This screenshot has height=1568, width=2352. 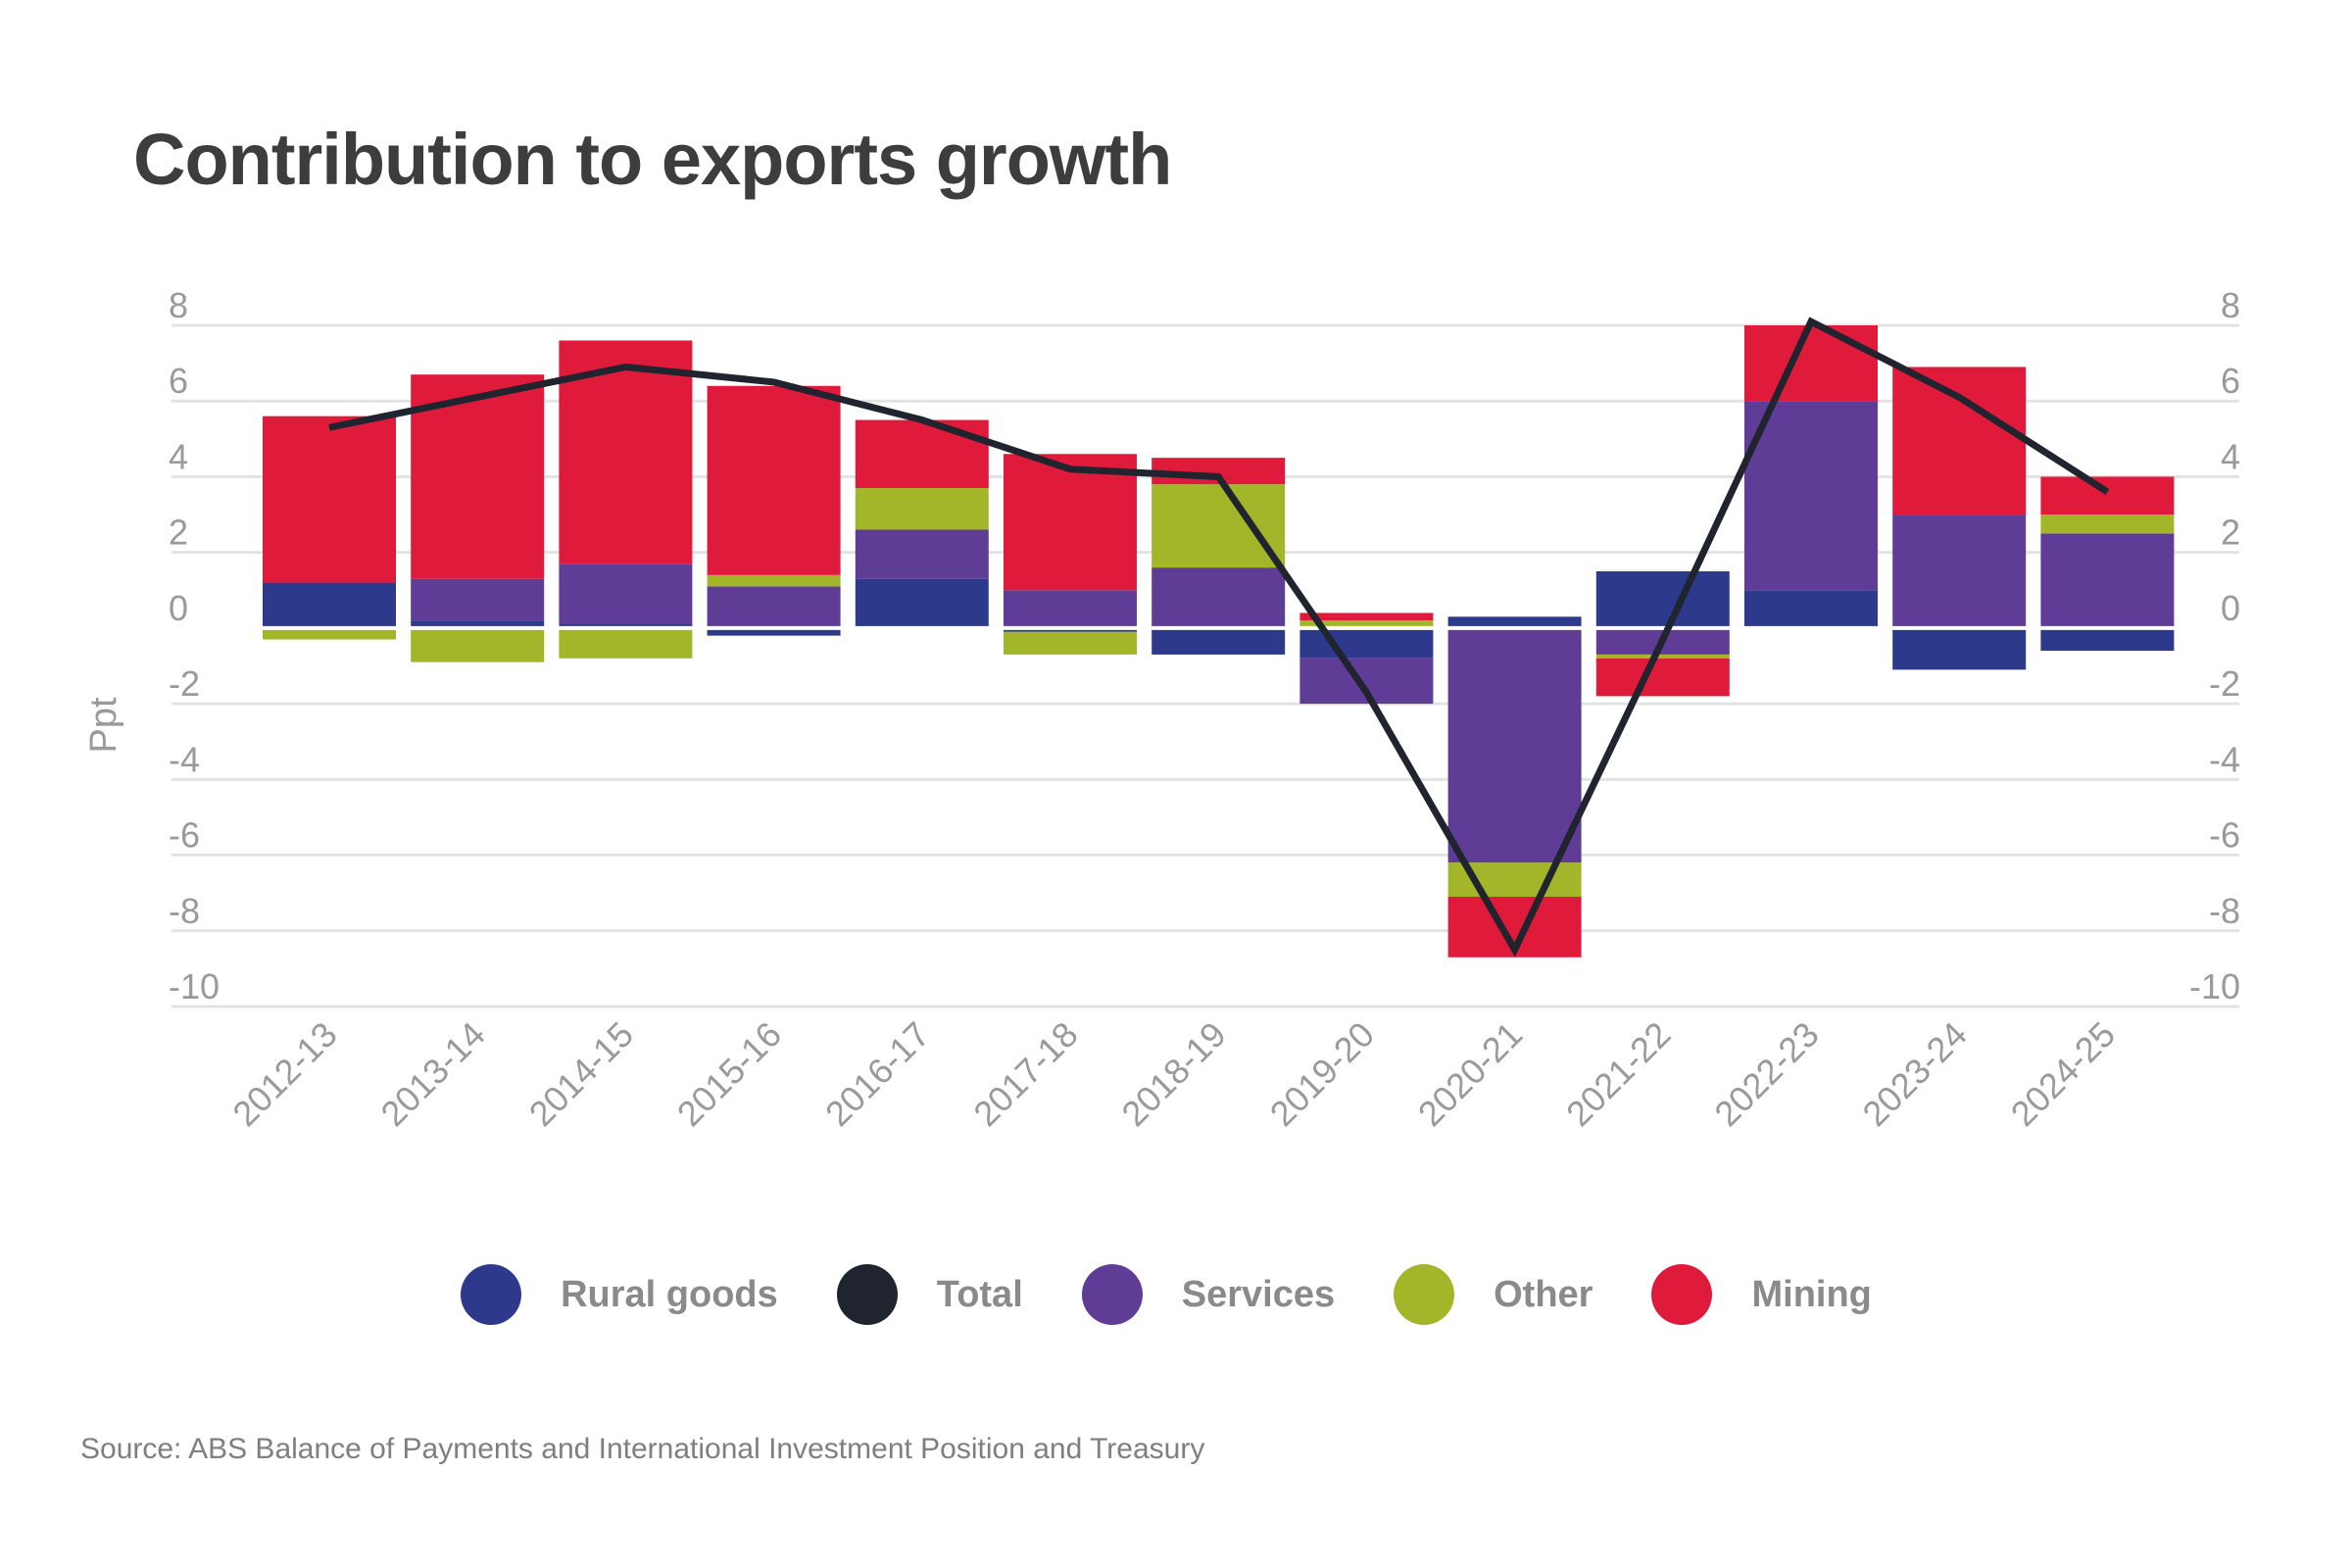 I want to click on legend-item: Rural goods, so click(x=629, y=1294).